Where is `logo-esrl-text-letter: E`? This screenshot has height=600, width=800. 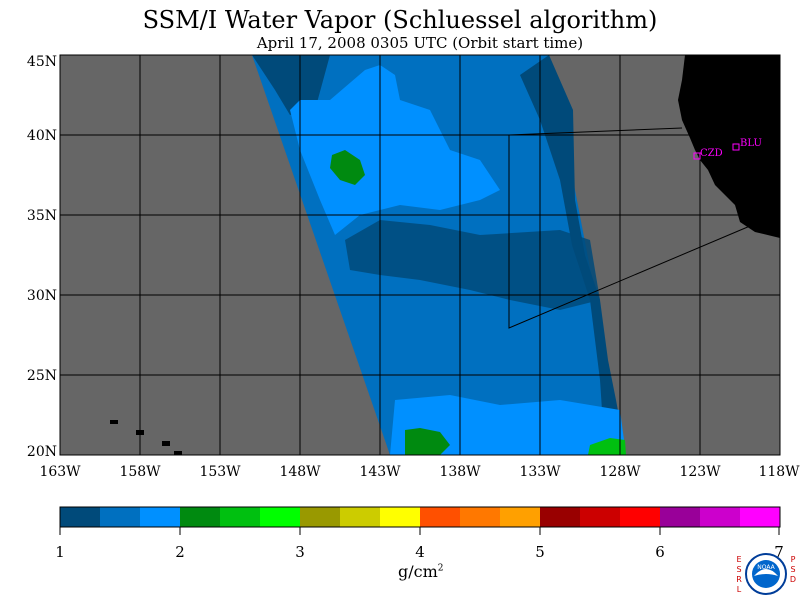
logo-esrl-text-letter: E is located at coordinates (738, 559).